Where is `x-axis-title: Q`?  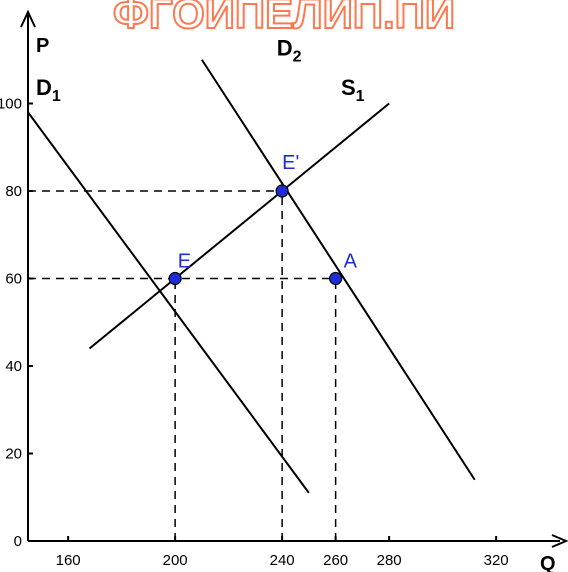
x-axis-title: Q is located at coordinates (548, 562).